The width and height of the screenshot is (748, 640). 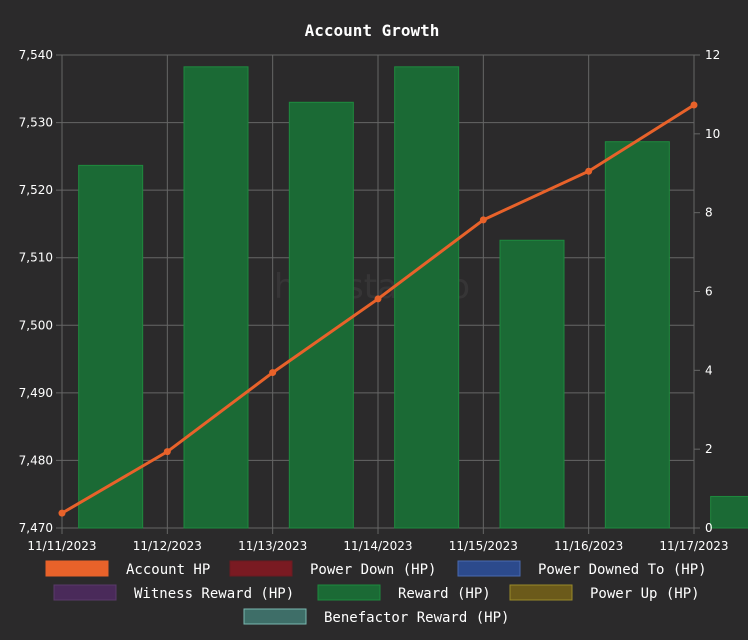 What do you see at coordinates (377, 546) in the screenshot?
I see `x-tick-label: 11/14/2023` at bounding box center [377, 546].